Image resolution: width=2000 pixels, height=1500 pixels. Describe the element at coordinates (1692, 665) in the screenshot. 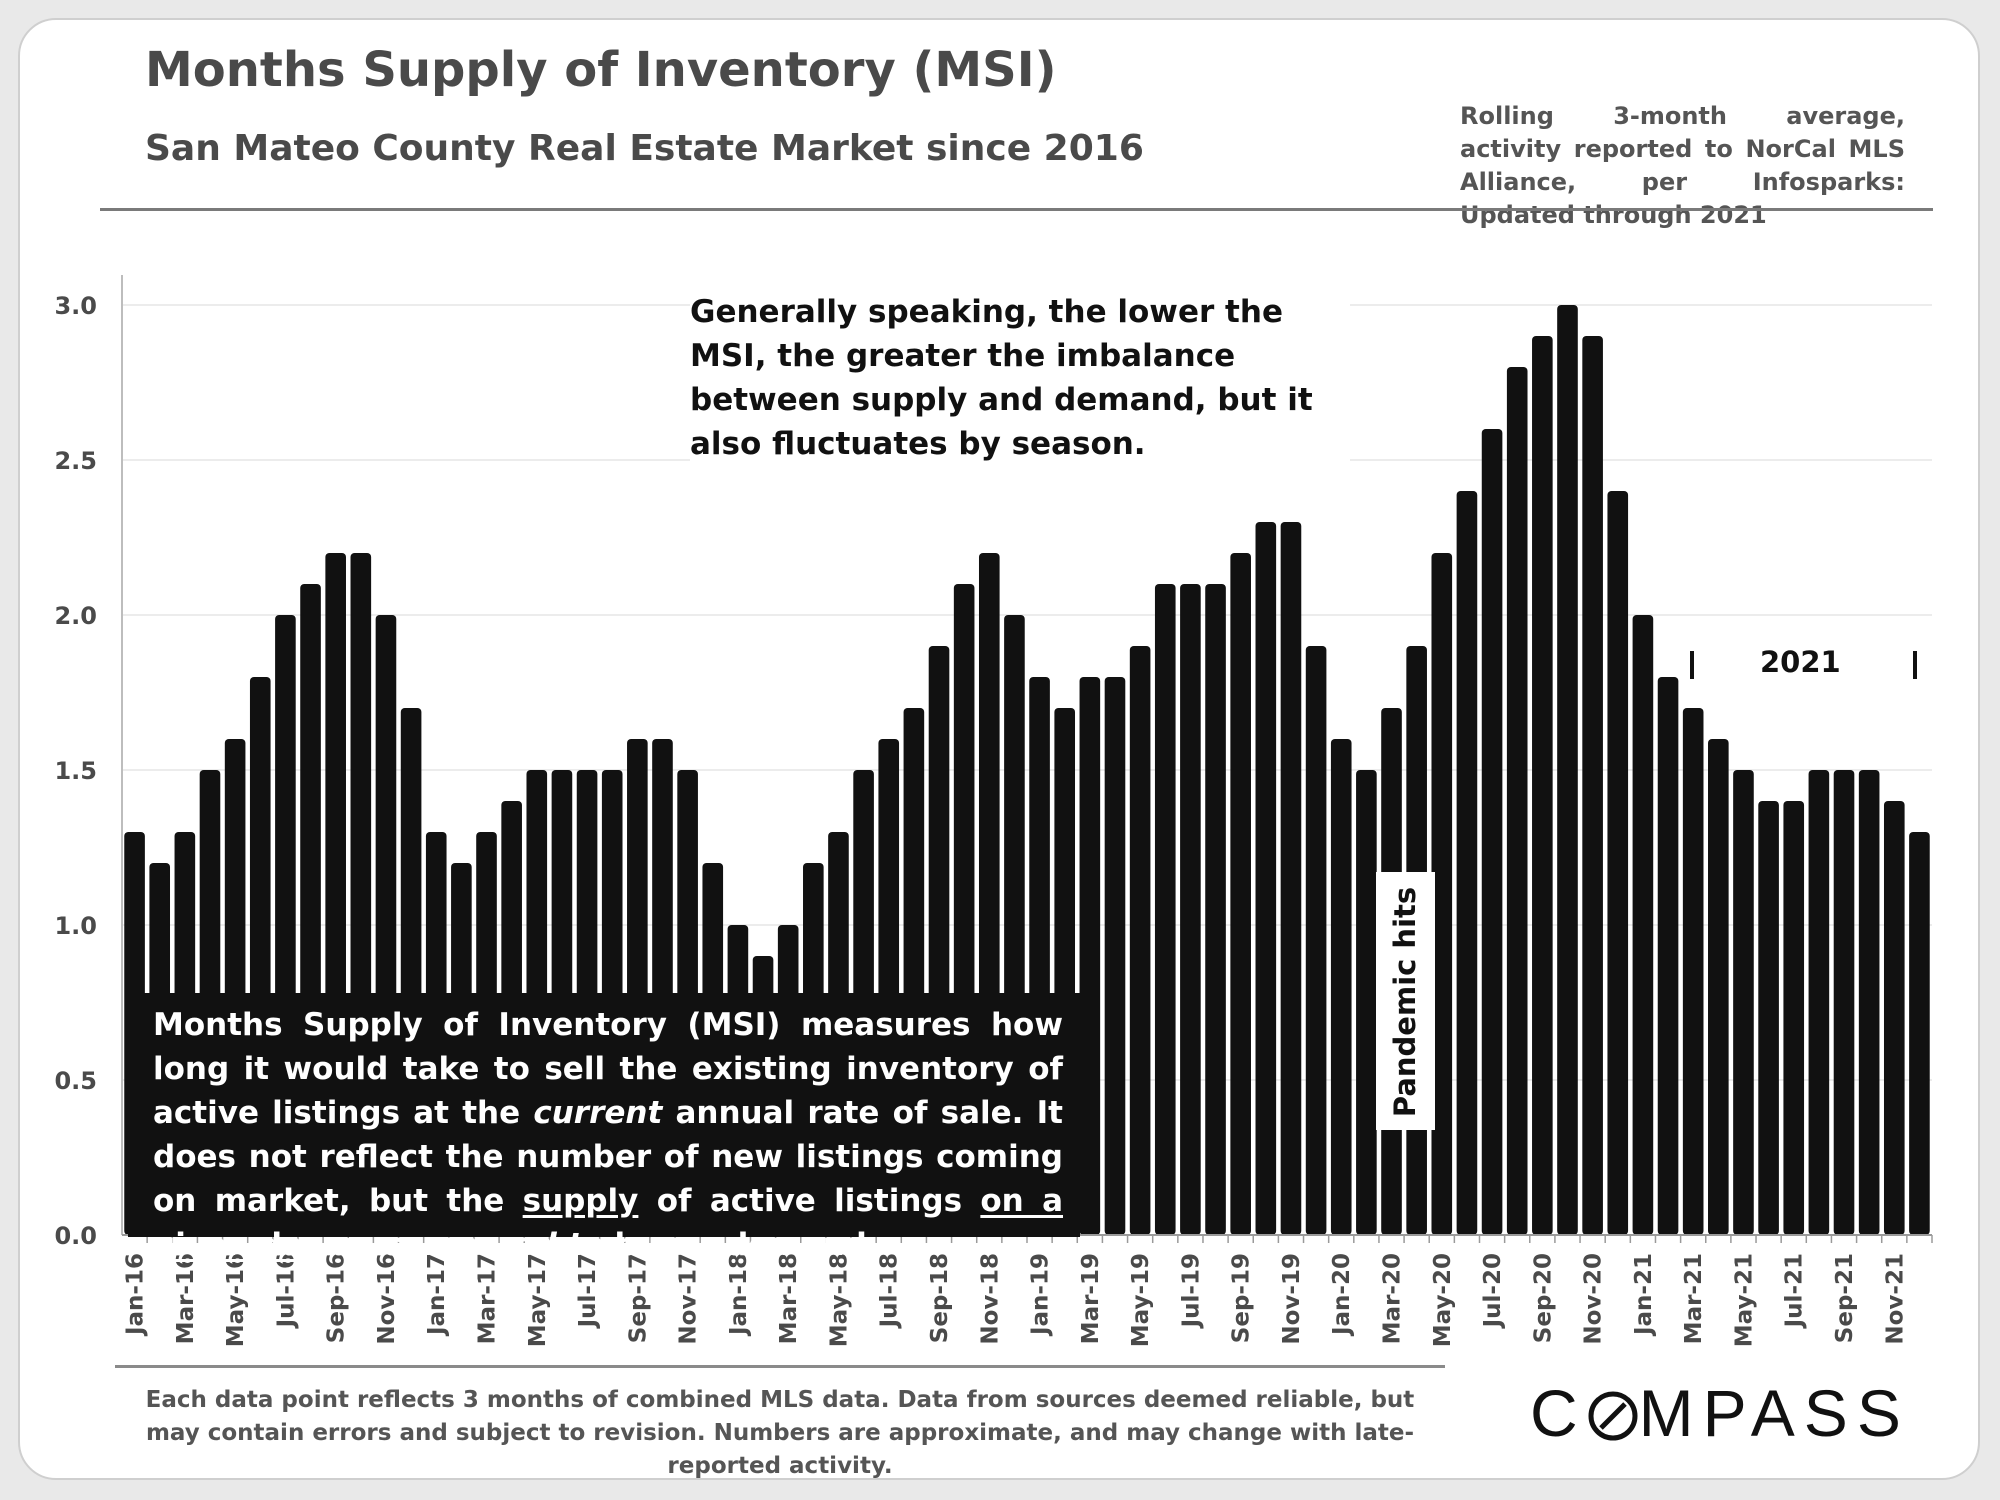

I see `year-marker-start` at that location.